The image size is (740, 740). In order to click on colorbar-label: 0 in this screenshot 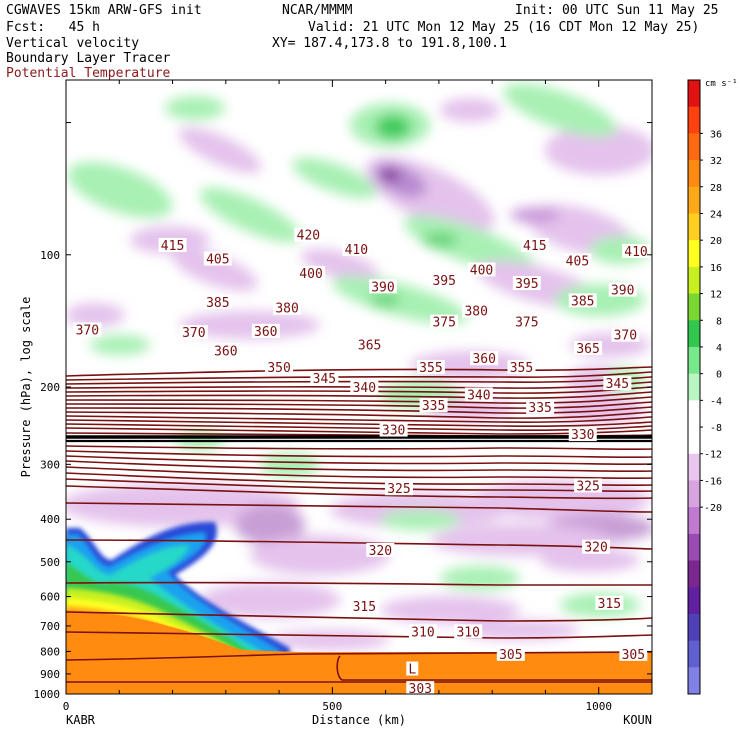, I will do `click(719, 375)`.